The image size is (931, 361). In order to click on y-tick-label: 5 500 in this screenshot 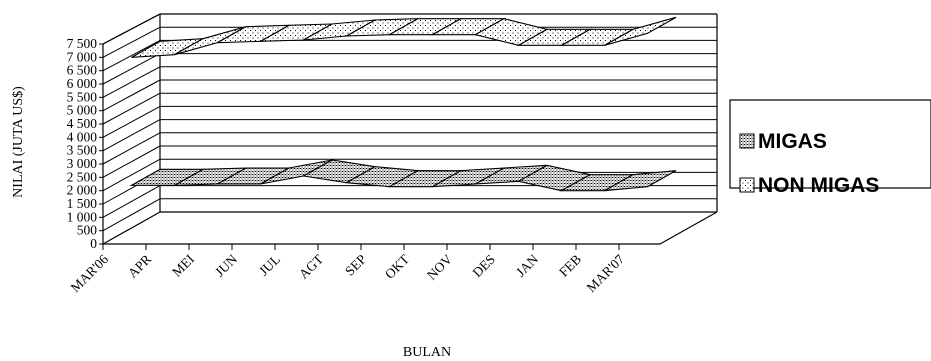, I will do `click(82, 96)`.